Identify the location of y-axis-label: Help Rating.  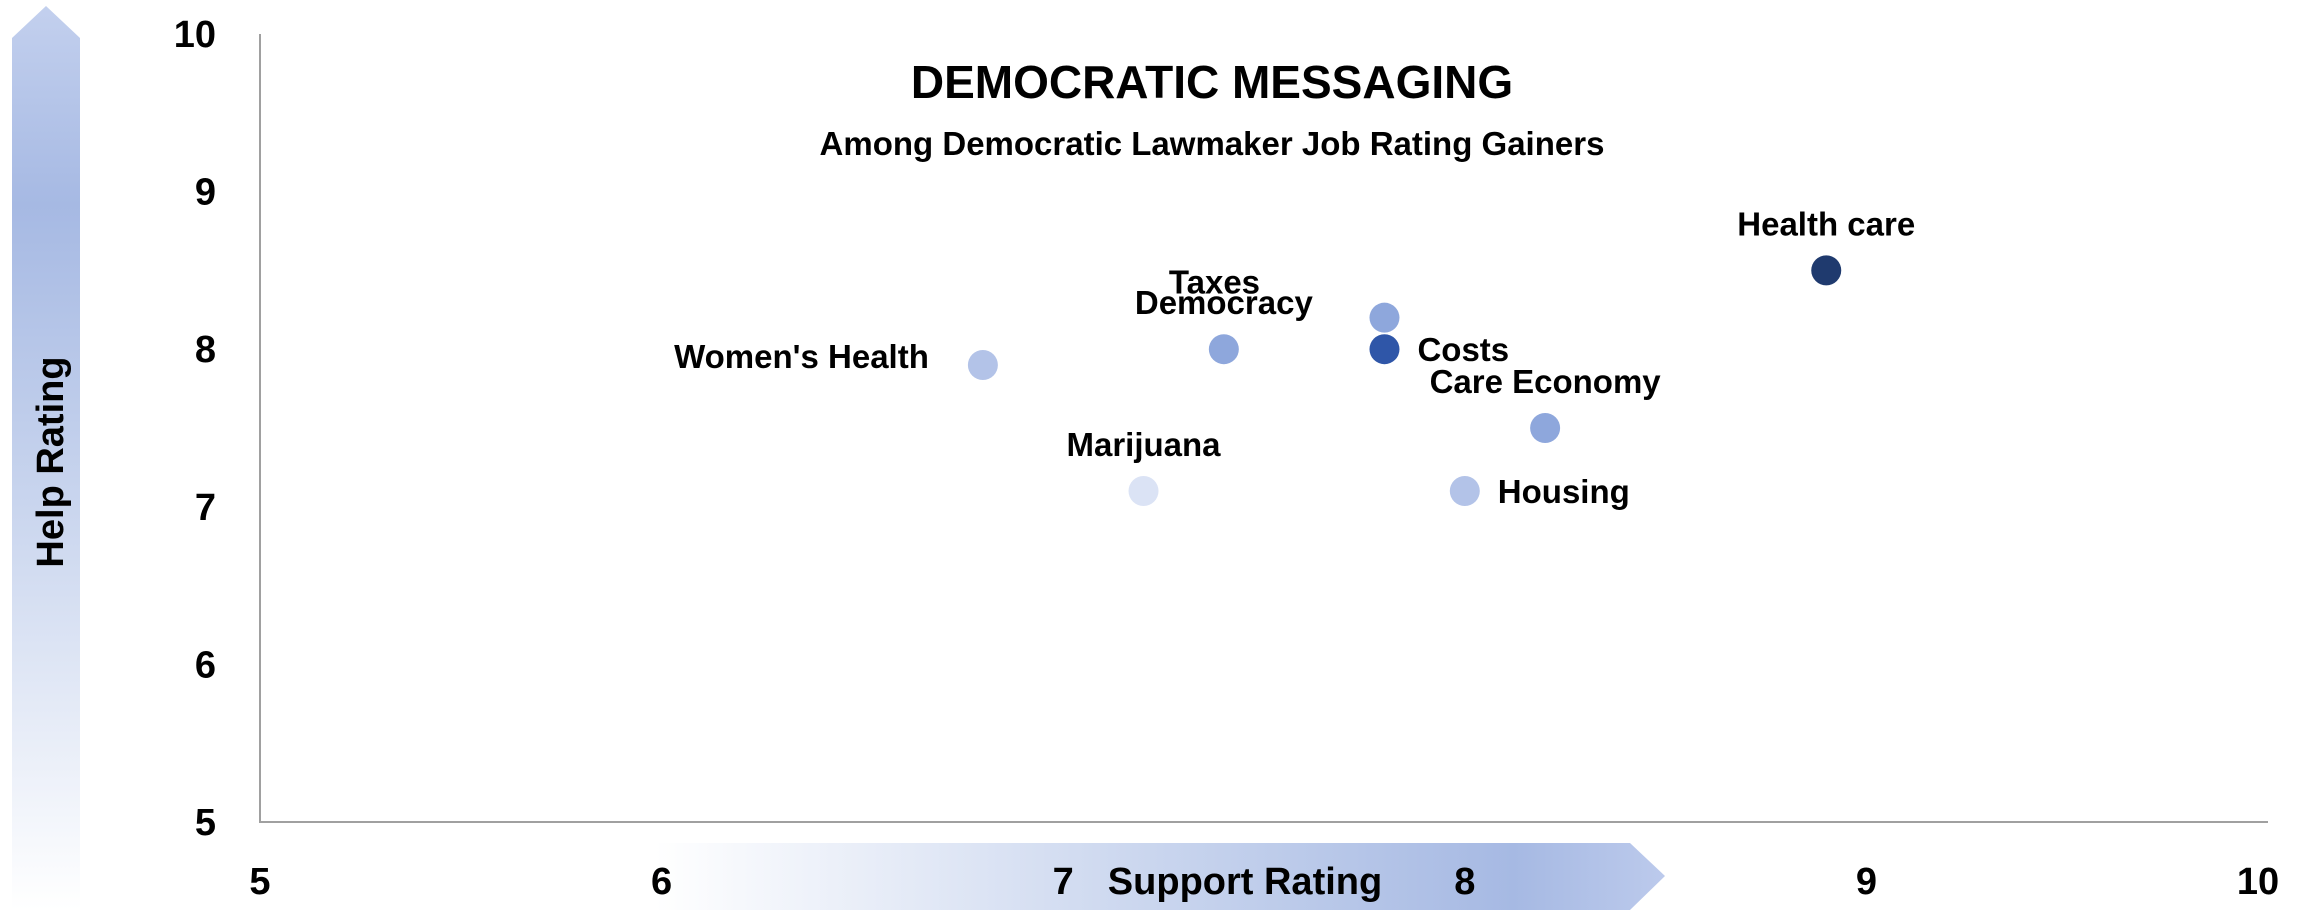
(51, 461).